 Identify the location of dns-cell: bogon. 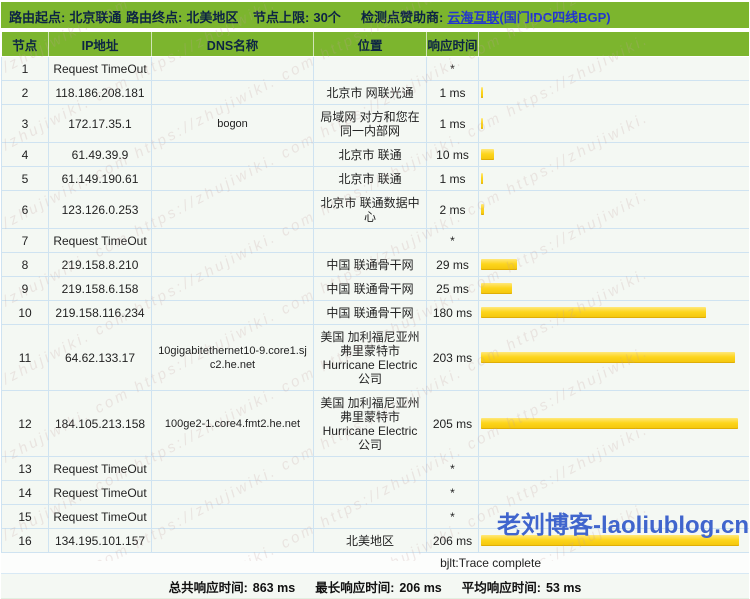
(232, 123).